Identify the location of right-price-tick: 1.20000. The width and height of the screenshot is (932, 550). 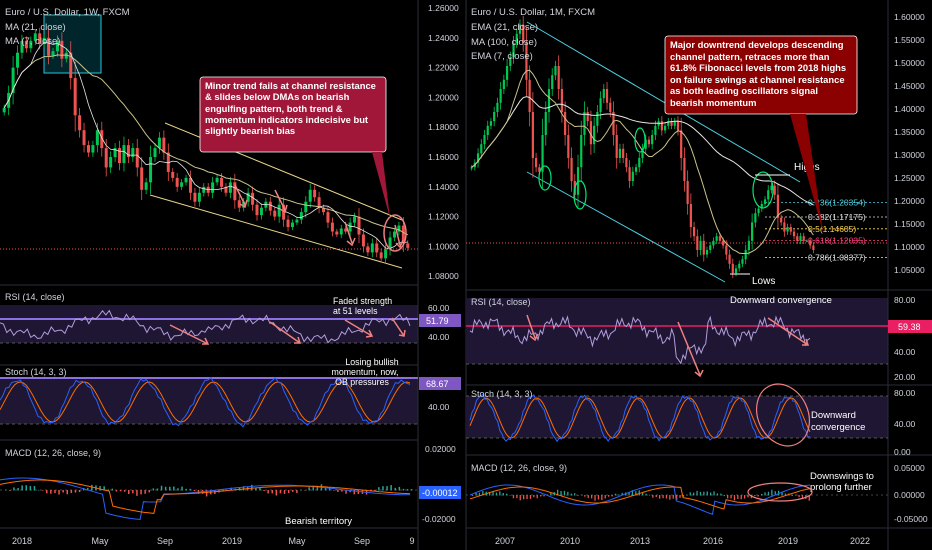
(909, 201).